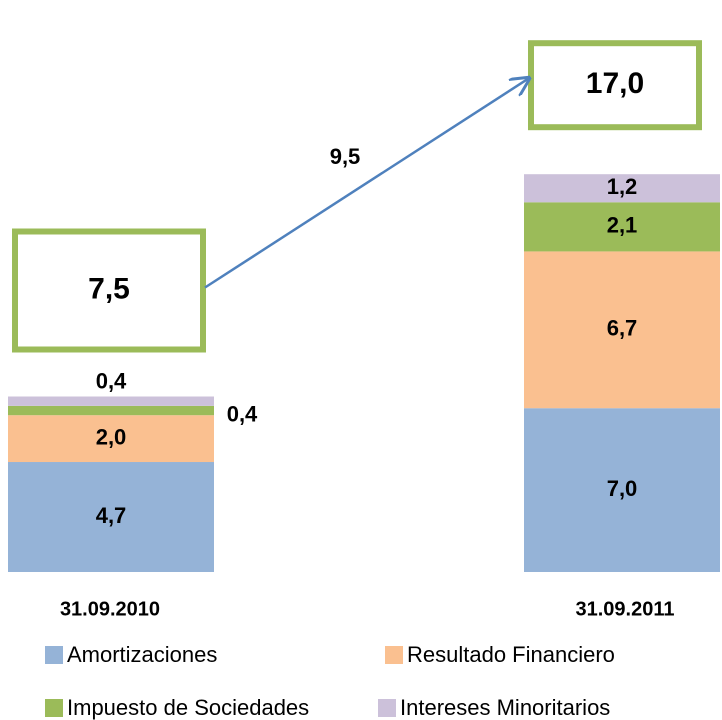 Image resolution: width=722 pixels, height=720 pixels. I want to click on value-label: 7,0, so click(622, 488).